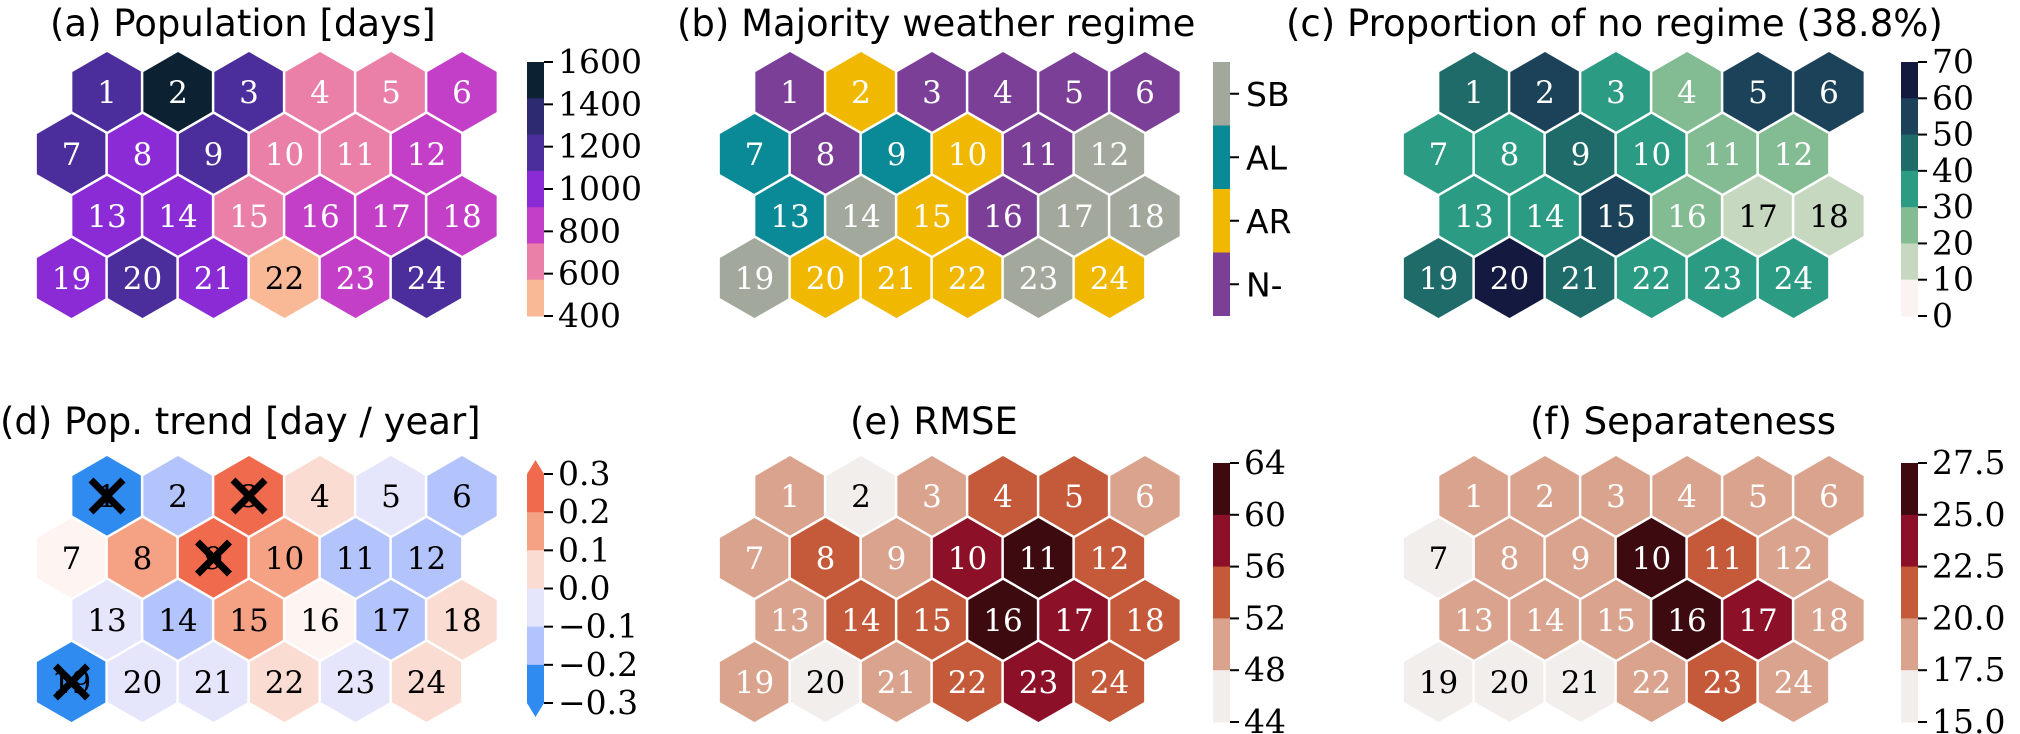 The height and width of the screenshot is (734, 2020). What do you see at coordinates (1265, 718) in the screenshot?
I see `colorbar-tick-label: 44` at bounding box center [1265, 718].